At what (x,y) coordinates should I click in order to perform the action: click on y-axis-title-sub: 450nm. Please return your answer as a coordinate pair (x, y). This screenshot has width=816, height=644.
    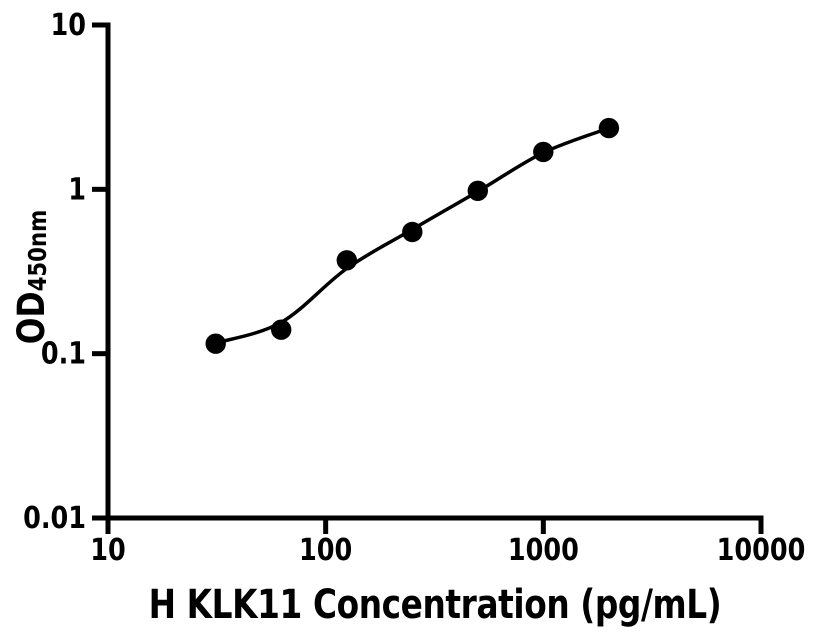
    Looking at the image, I should click on (37, 251).